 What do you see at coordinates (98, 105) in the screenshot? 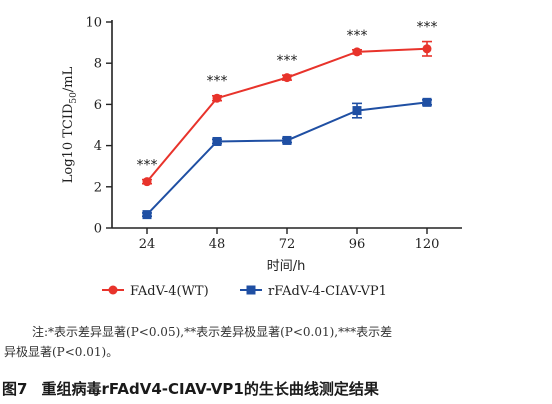
I see `y-tick-label: 6` at bounding box center [98, 105].